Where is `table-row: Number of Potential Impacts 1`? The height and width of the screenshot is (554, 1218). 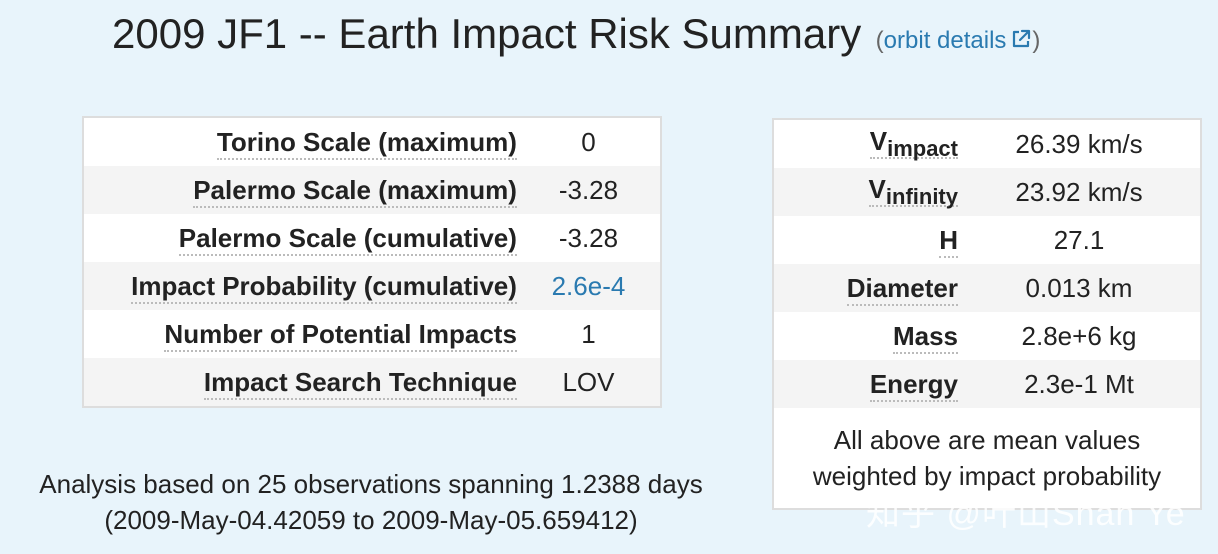
table-row: Number of Potential Impacts 1 is located at coordinates (372, 334).